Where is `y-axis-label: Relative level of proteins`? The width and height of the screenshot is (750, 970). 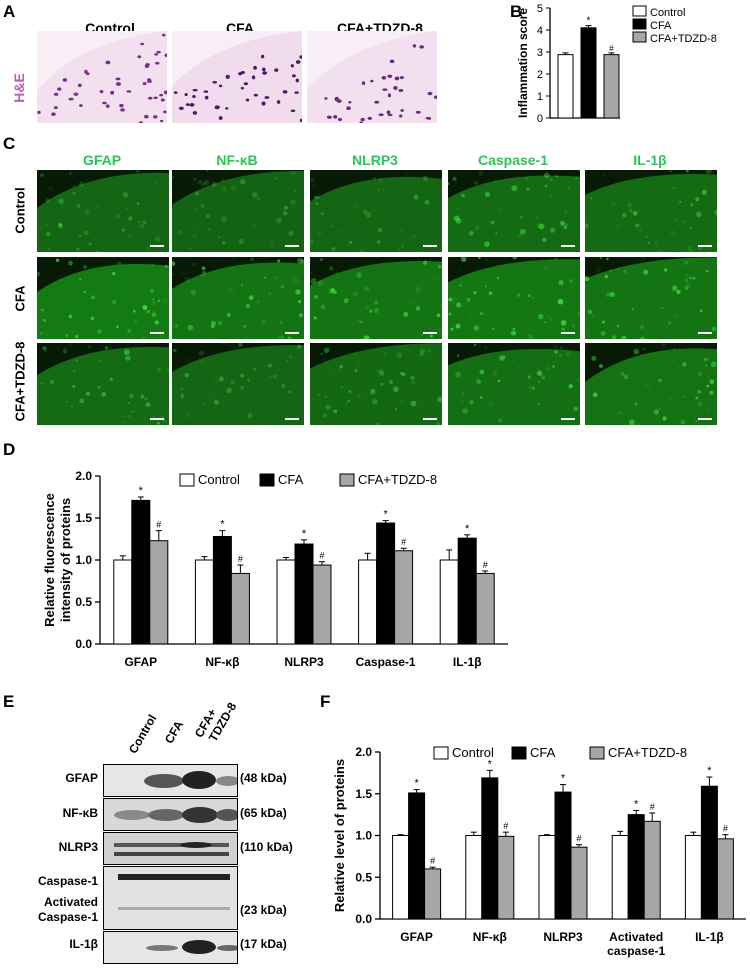
y-axis-label: Relative level of proteins is located at coordinates (339, 835).